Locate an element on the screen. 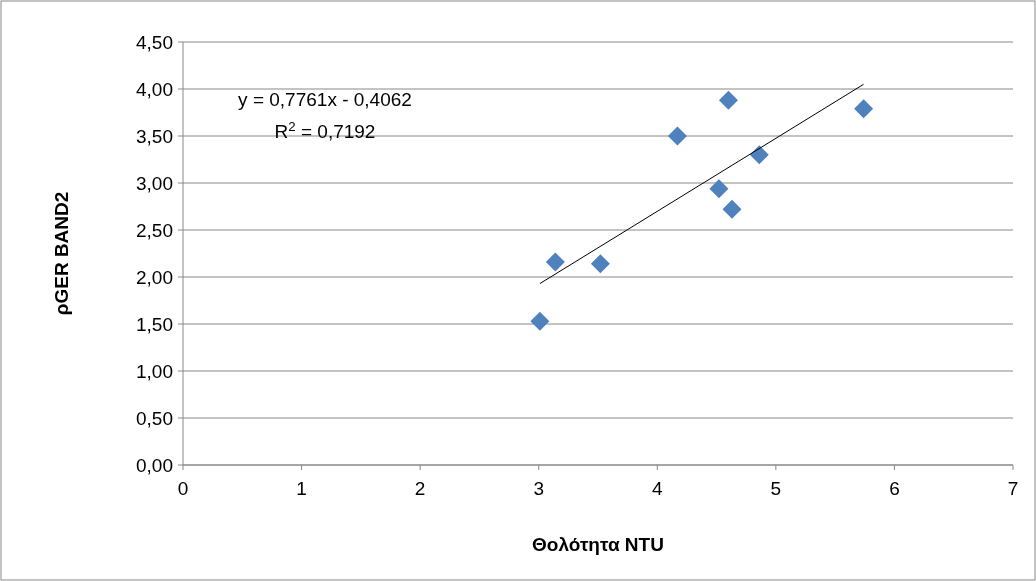 Image resolution: width=1036 pixels, height=581 pixels. annotation: R$^{2}$ = 0,7192 is located at coordinates (325, 130).